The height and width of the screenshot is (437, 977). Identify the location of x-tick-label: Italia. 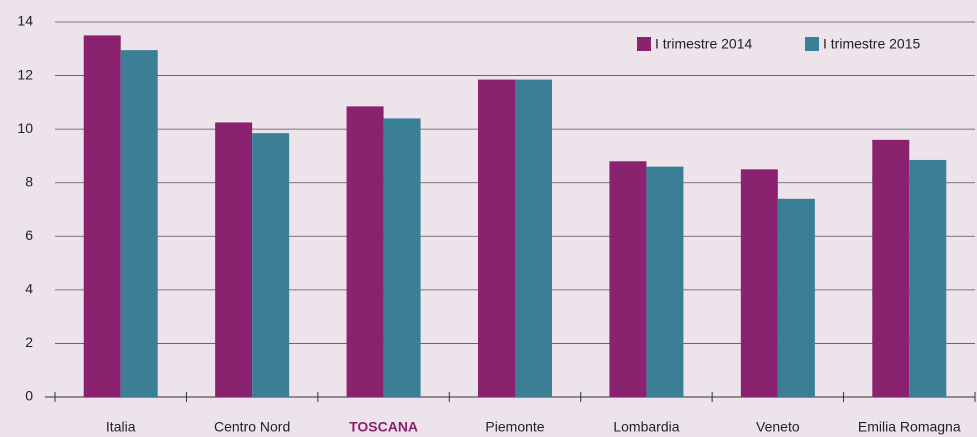
(121, 427).